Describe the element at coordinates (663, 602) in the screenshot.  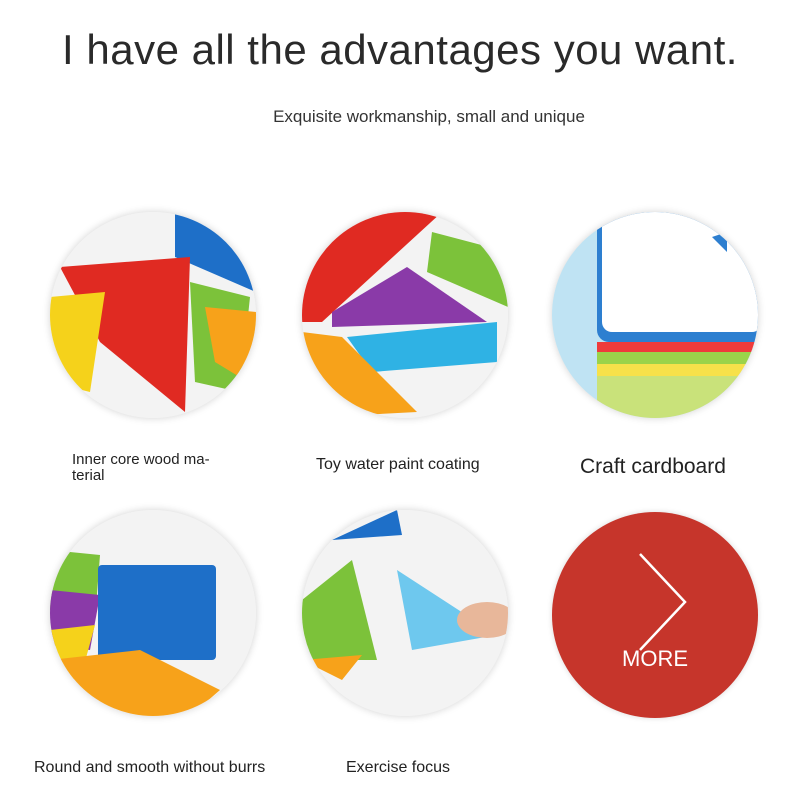
I see `chevron-right-icon` at that location.